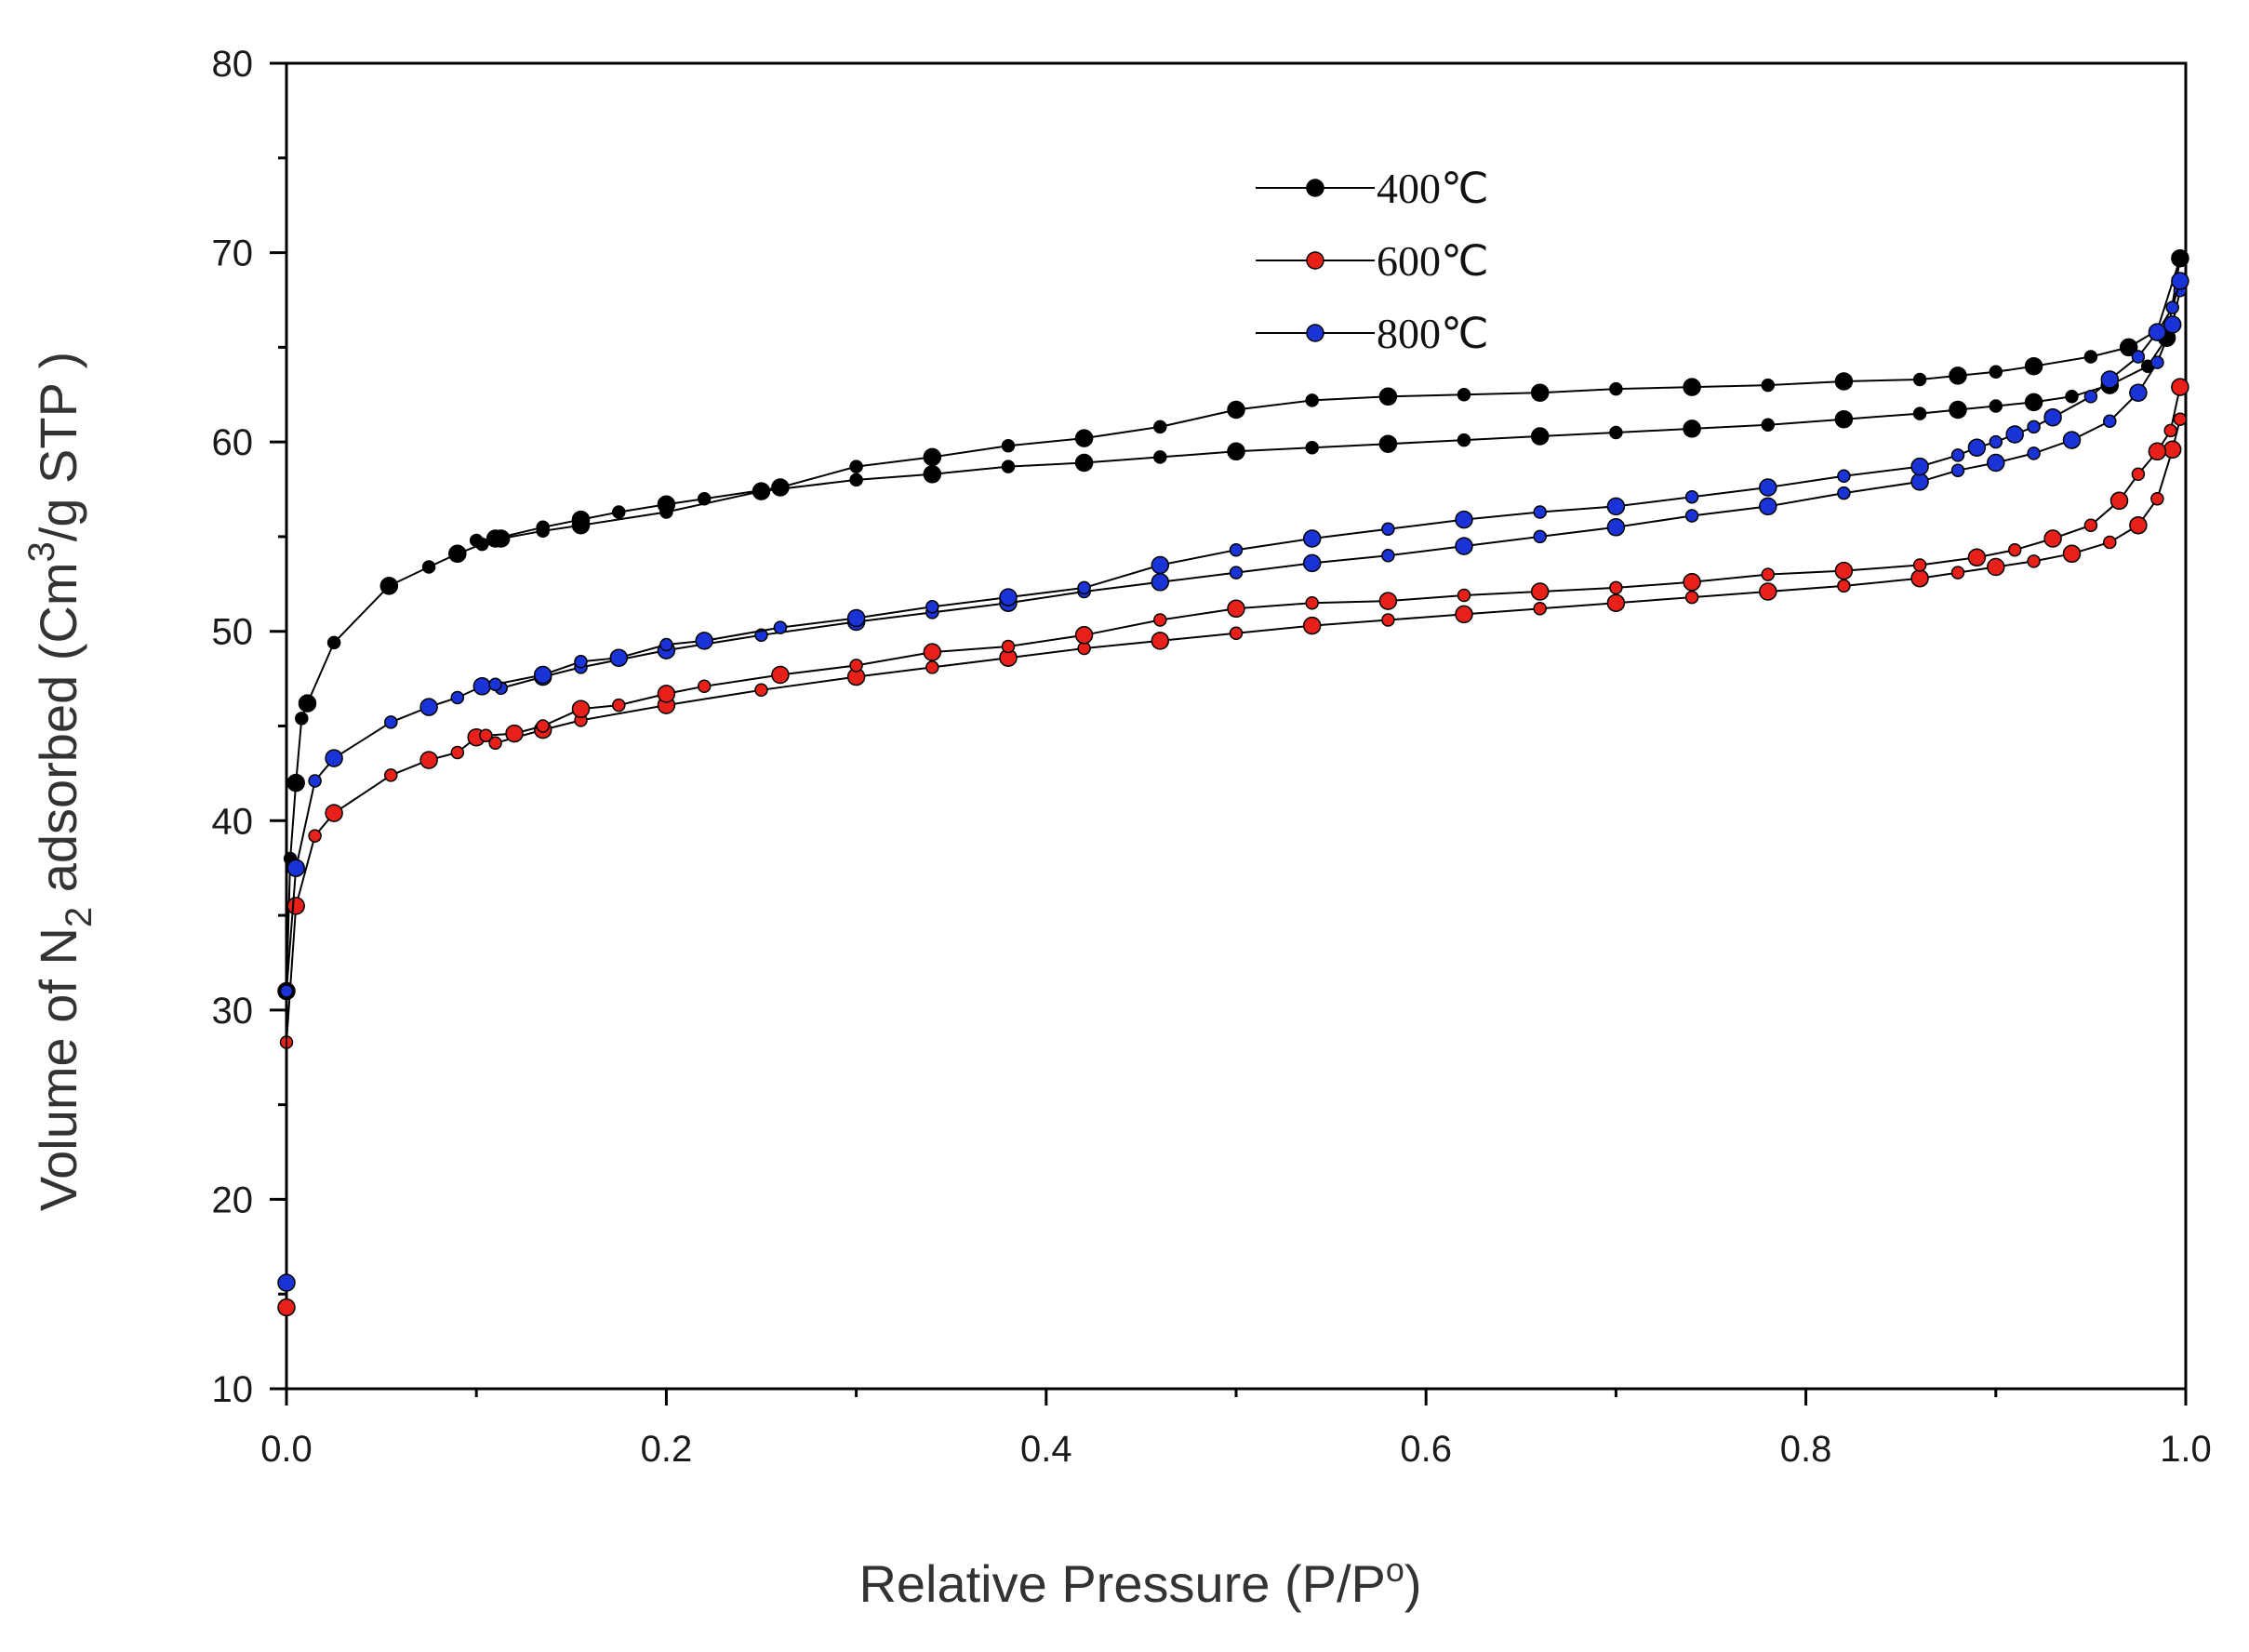 This screenshot has width=2249, height=1652. What do you see at coordinates (233, 632) in the screenshot?
I see `y-tick-label: 50` at bounding box center [233, 632].